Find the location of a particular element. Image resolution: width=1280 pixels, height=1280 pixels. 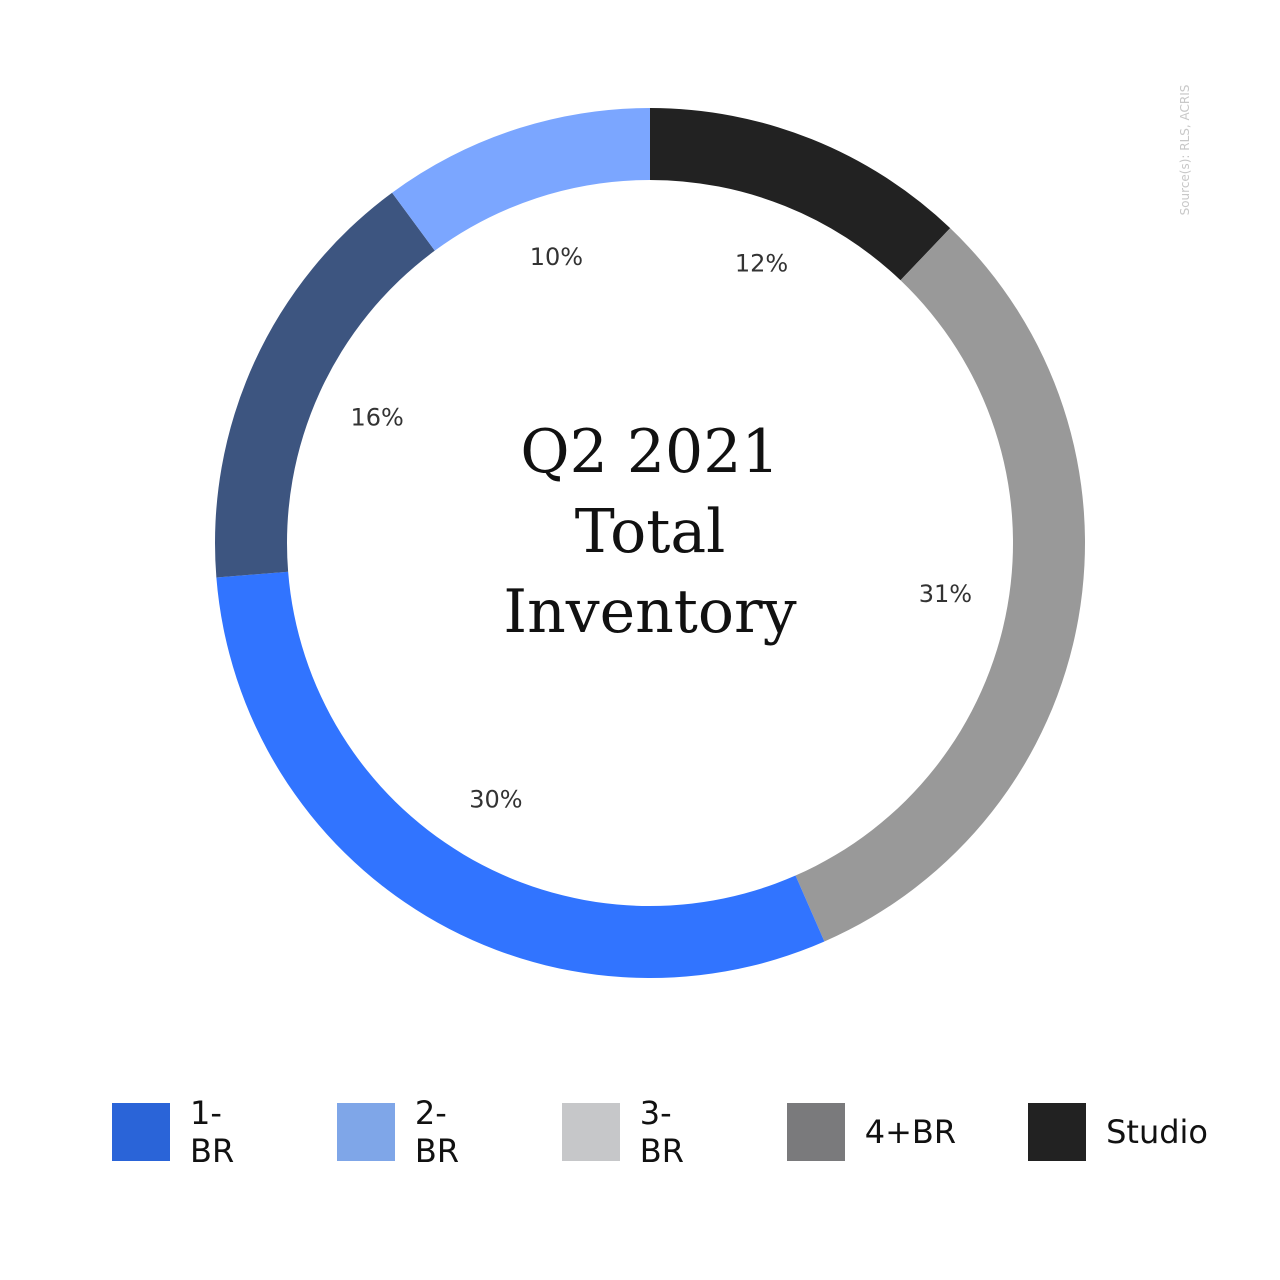

legend-item: 3-BR is located at coordinates (638, 1132).